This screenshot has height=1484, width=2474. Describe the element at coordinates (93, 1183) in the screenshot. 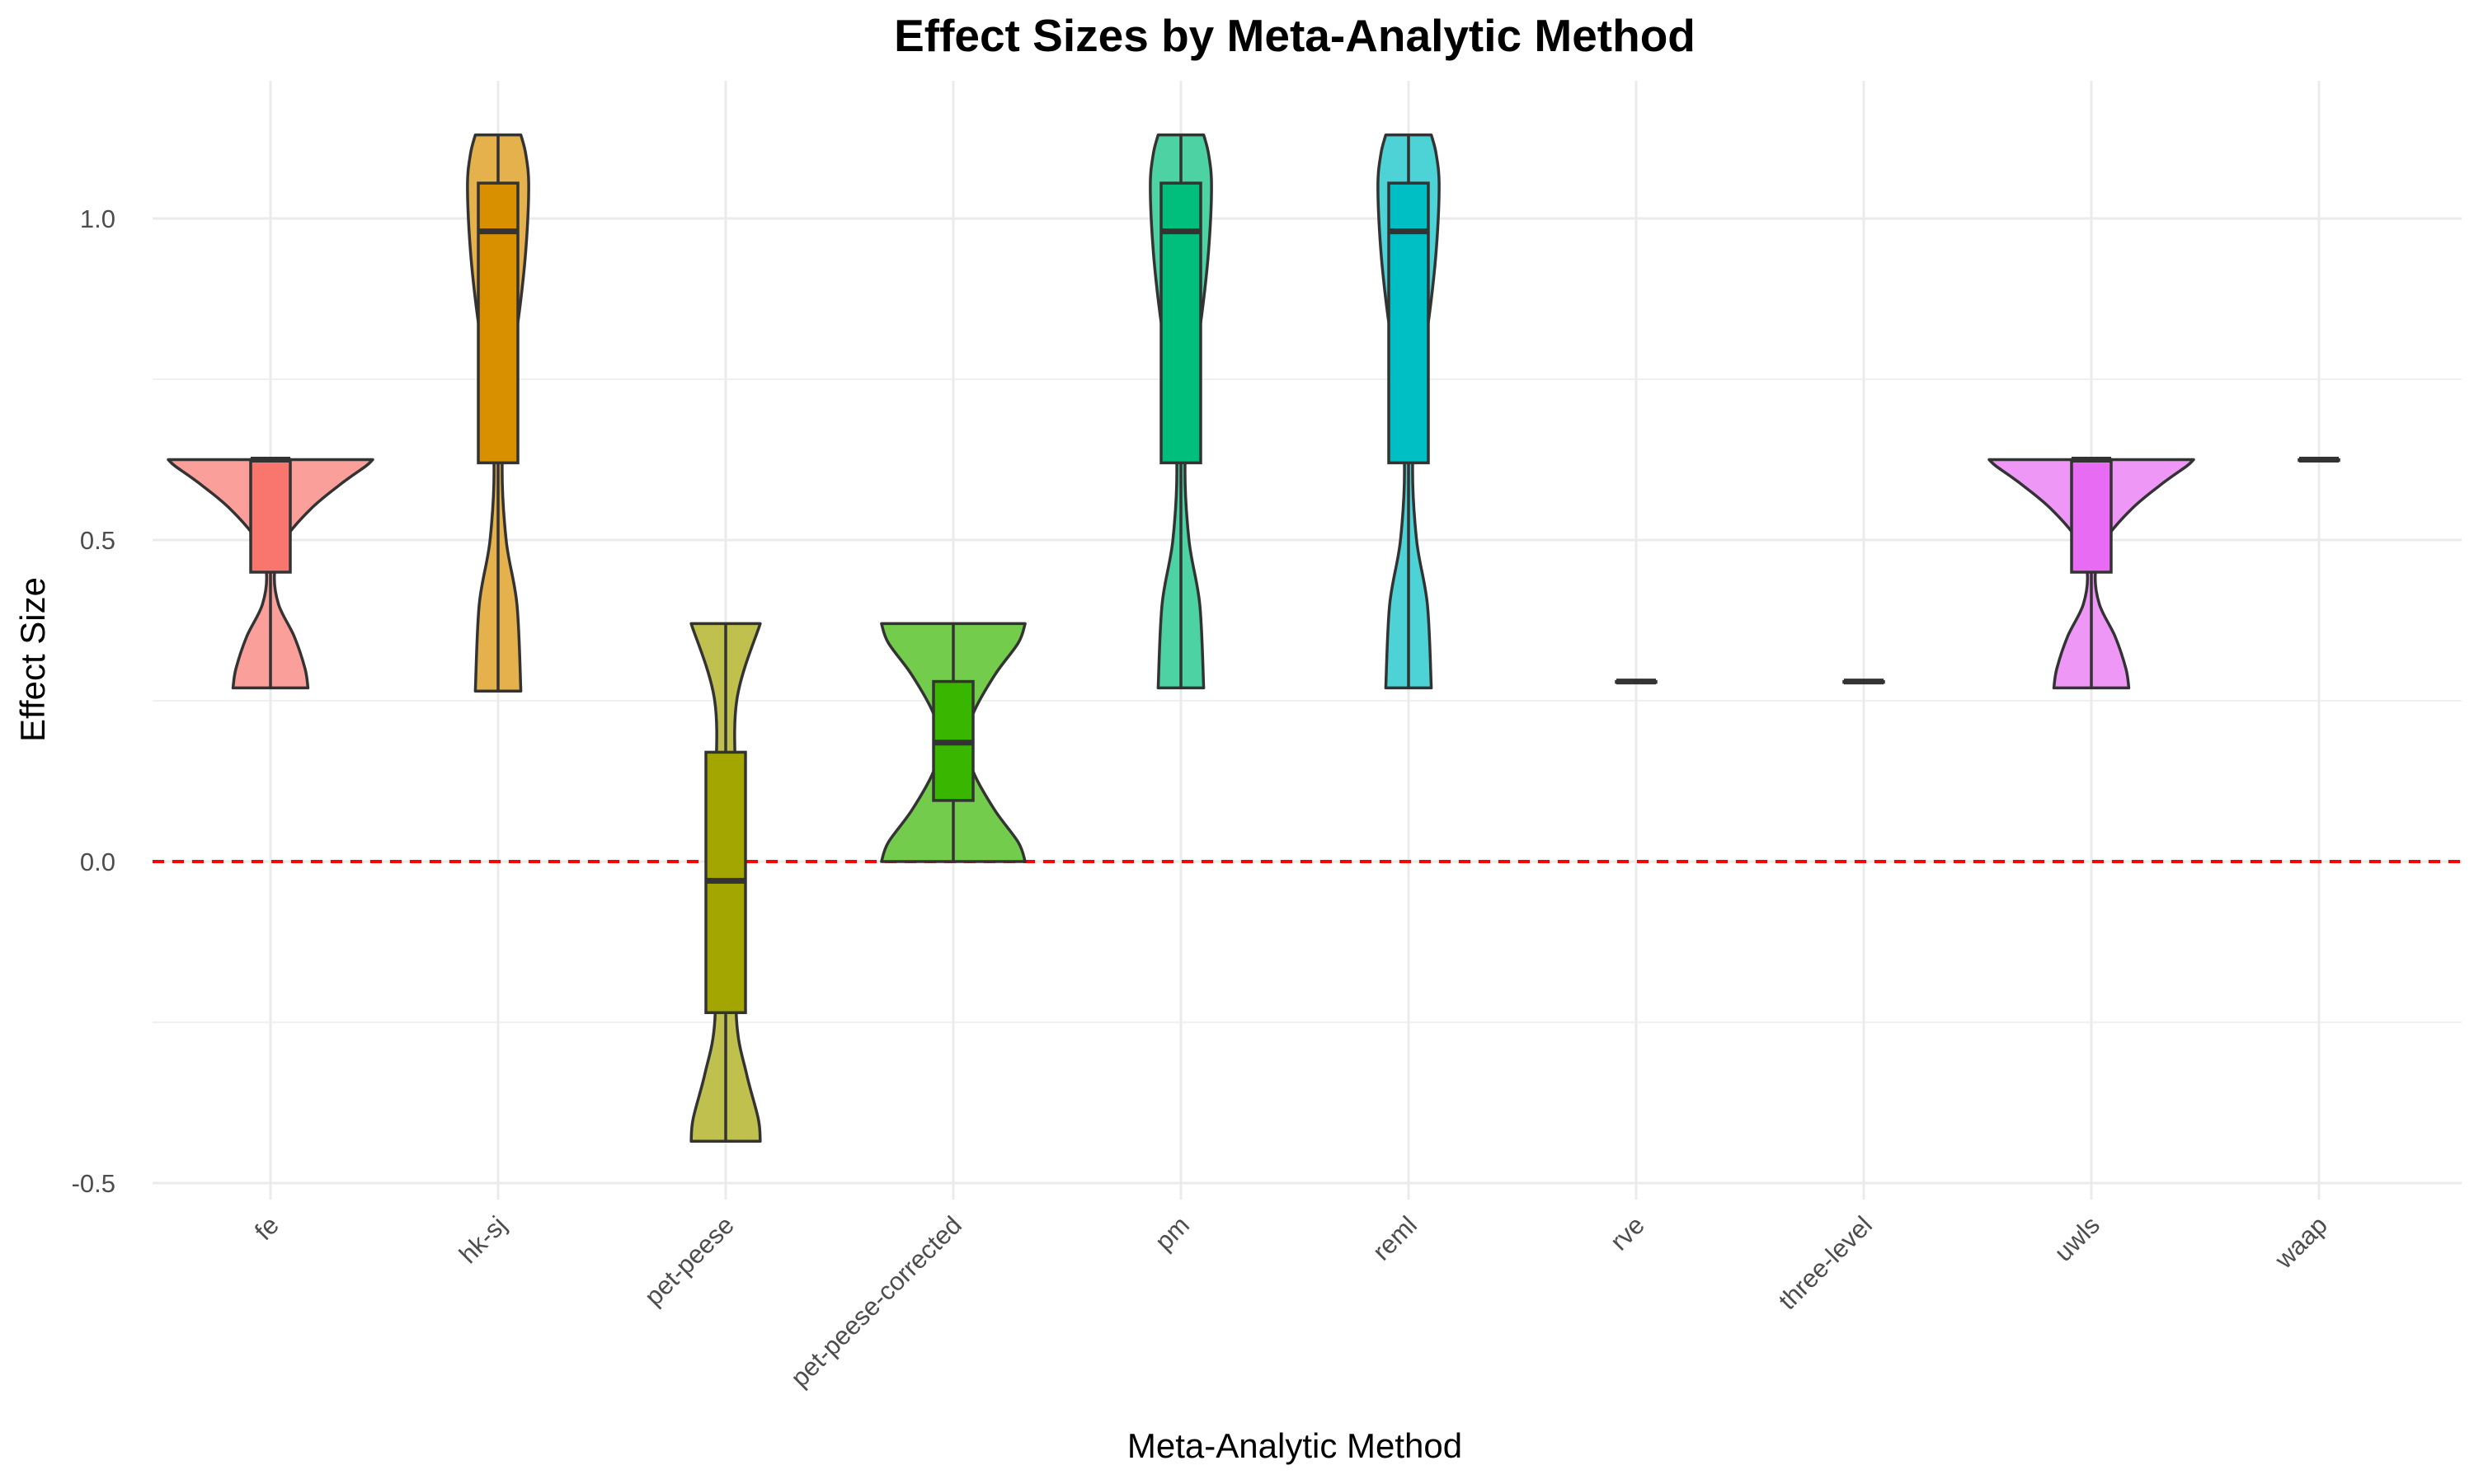

I see `y-tick-label: -0.5` at that location.